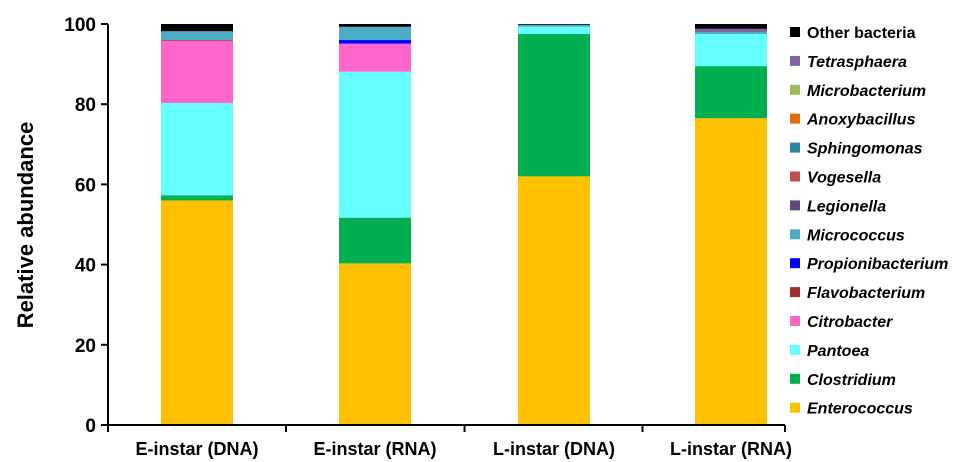 The image size is (976, 462). What do you see at coordinates (196, 449) in the screenshot?
I see `x-tick-label: E-instar (DNA)` at bounding box center [196, 449].